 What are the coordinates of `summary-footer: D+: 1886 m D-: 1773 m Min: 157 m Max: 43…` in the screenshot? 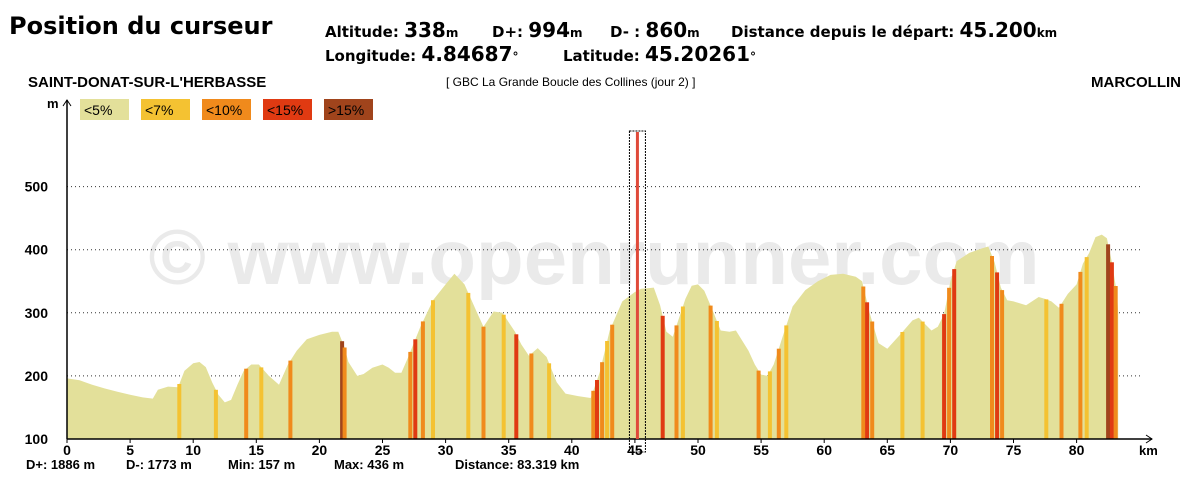 It's located at (302, 464).